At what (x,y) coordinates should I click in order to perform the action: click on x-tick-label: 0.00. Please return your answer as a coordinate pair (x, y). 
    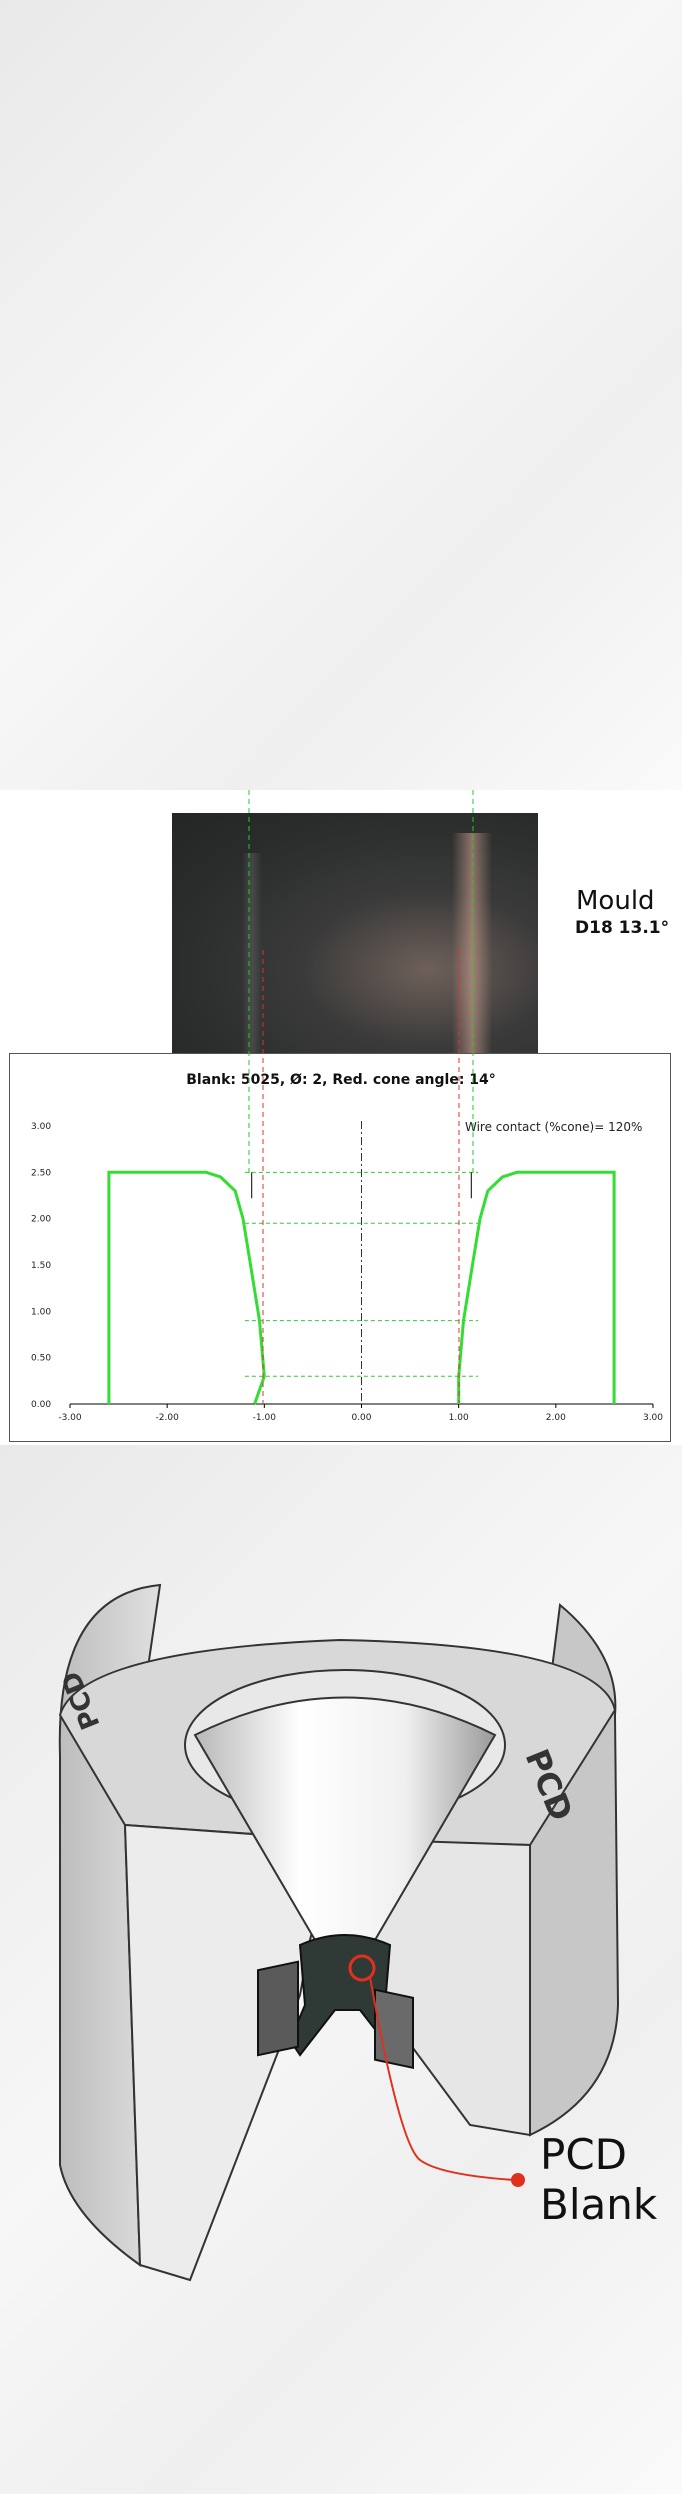
    Looking at the image, I should click on (361, 1418).